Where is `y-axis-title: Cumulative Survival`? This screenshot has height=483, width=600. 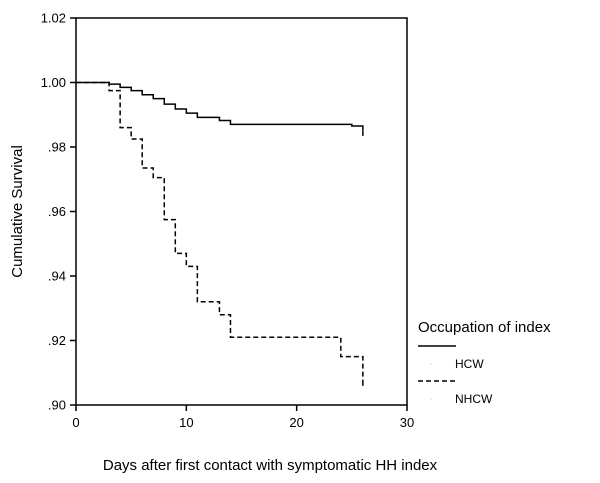 y-axis-title: Cumulative Survival is located at coordinates (17, 211).